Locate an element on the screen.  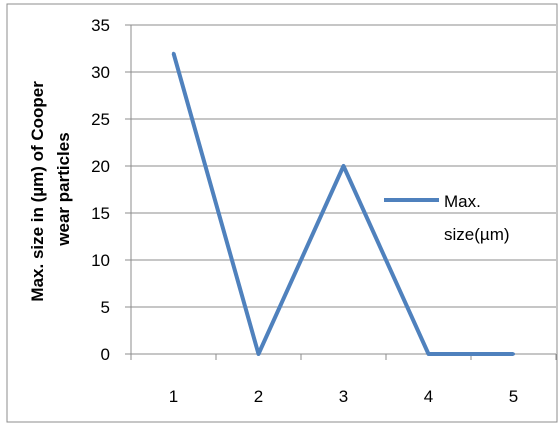
x-tick-label-1: 1 is located at coordinates (173, 396).